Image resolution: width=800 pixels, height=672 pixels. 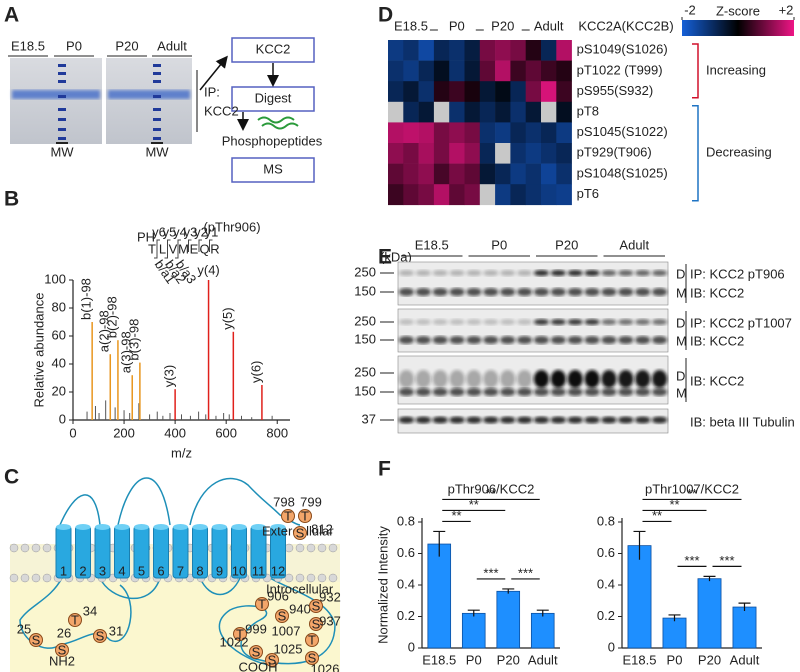 What do you see at coordinates (56, 94) in the screenshot?
I see `gel-band` at bounding box center [56, 94].